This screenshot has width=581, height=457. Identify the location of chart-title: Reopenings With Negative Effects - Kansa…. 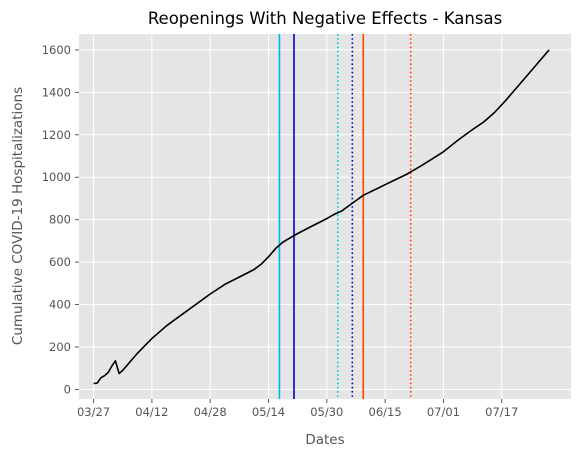
(325, 18).